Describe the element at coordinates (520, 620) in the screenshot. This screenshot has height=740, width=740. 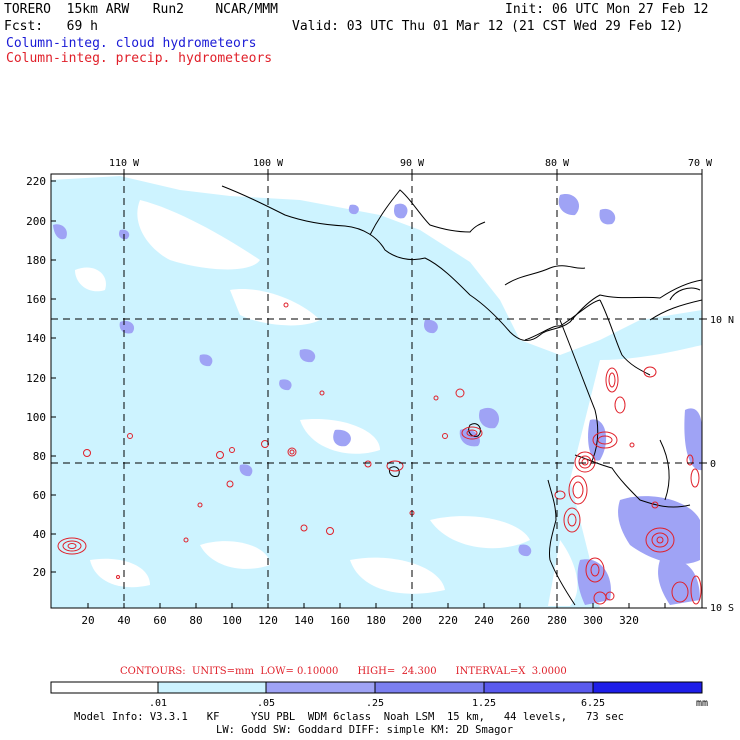
I see `x-tick: 260` at that location.